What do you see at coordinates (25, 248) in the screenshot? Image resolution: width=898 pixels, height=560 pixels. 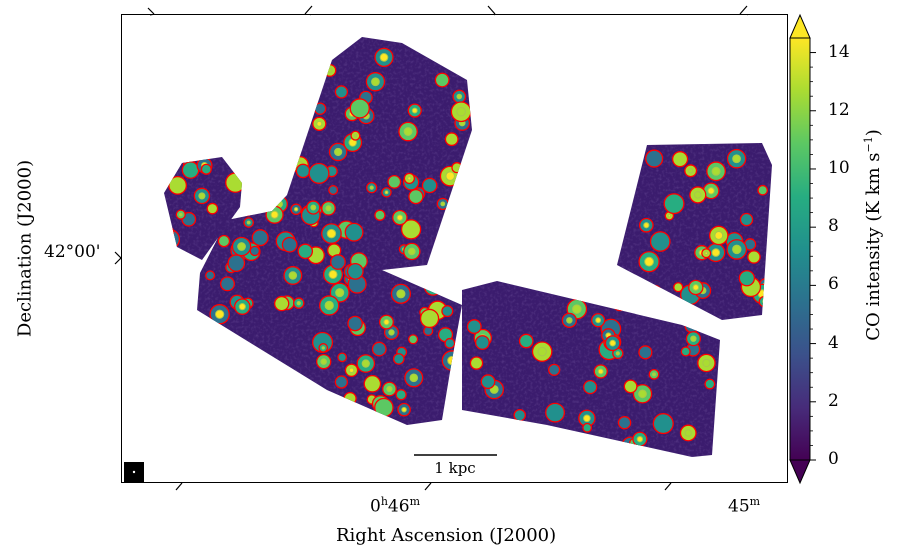 I see `y-axis-title: Declination (J2000)` at bounding box center [25, 248].